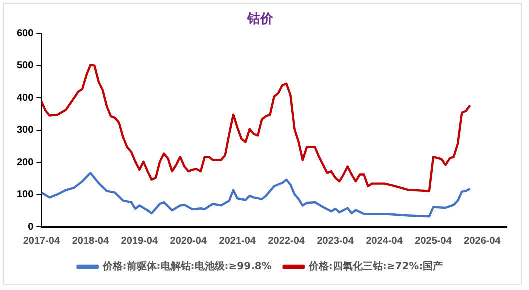 The width and height of the screenshot is (529, 290). I want to click on x-tick-label: 2024-04, so click(385, 241).